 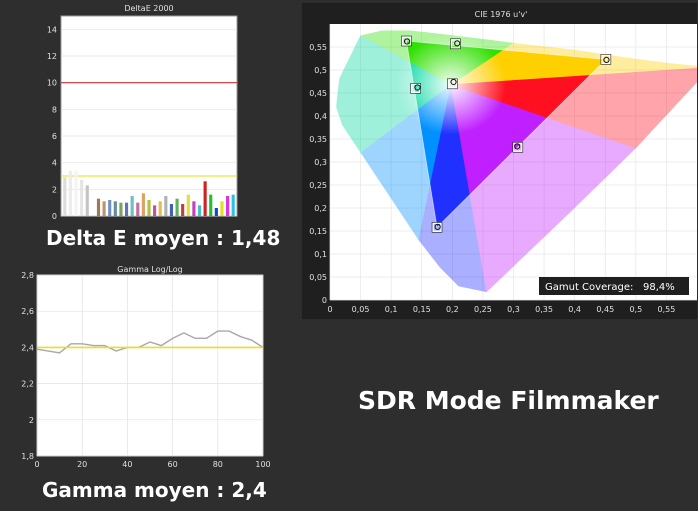 I want to click on deltae-chart-svg: DeltaE 2000 0 2 4 6 8 10 12 14, so click(x=142, y=112).